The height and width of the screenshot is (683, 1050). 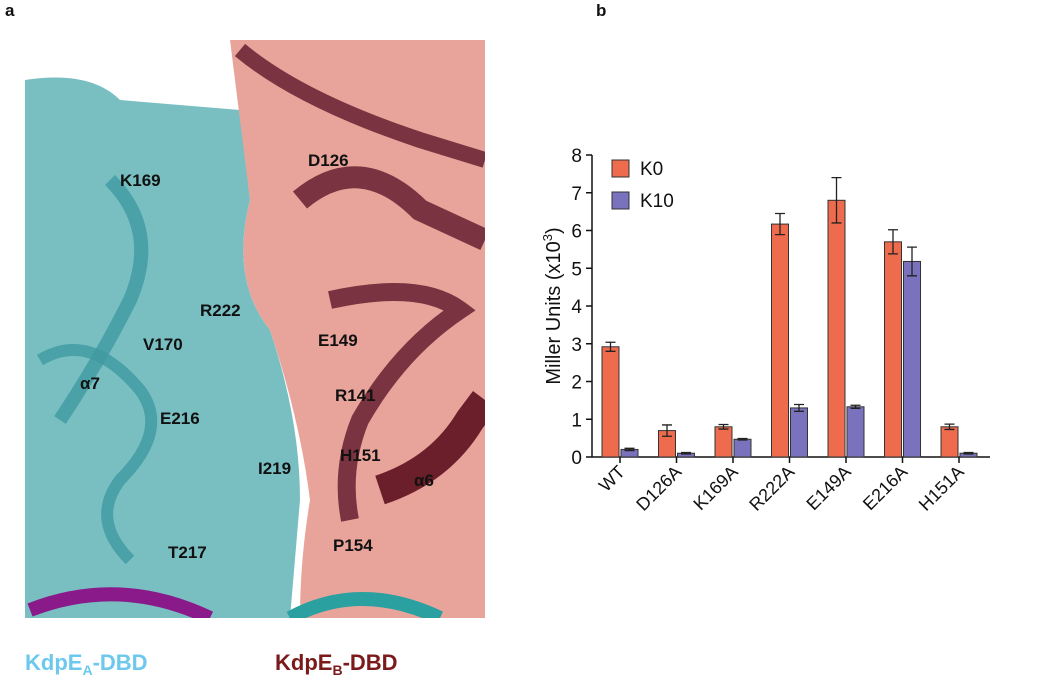 What do you see at coordinates (658, 488) in the screenshot?
I see `x-tick-label: D126A` at bounding box center [658, 488].